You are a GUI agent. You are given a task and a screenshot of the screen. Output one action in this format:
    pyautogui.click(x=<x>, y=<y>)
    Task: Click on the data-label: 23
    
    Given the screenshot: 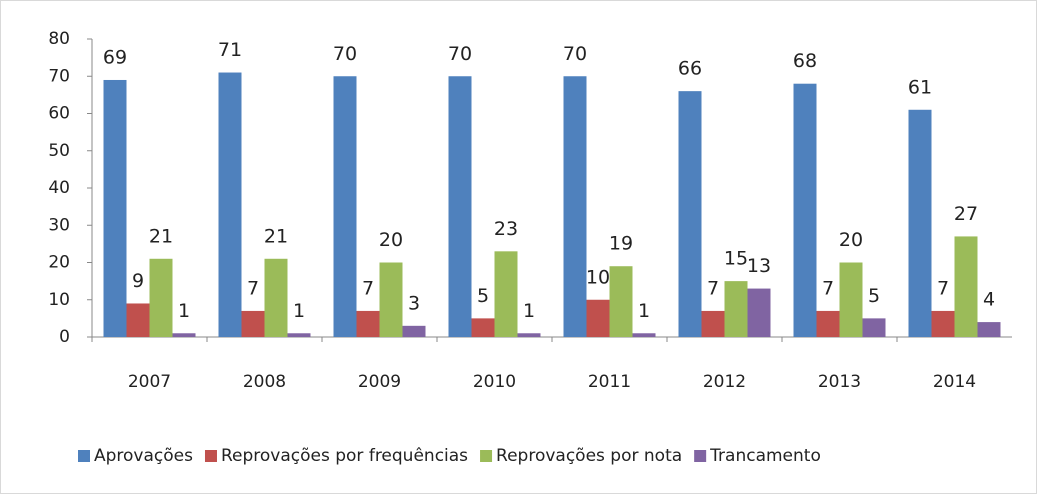 What is the action you would take?
    pyautogui.click(x=506, y=229)
    